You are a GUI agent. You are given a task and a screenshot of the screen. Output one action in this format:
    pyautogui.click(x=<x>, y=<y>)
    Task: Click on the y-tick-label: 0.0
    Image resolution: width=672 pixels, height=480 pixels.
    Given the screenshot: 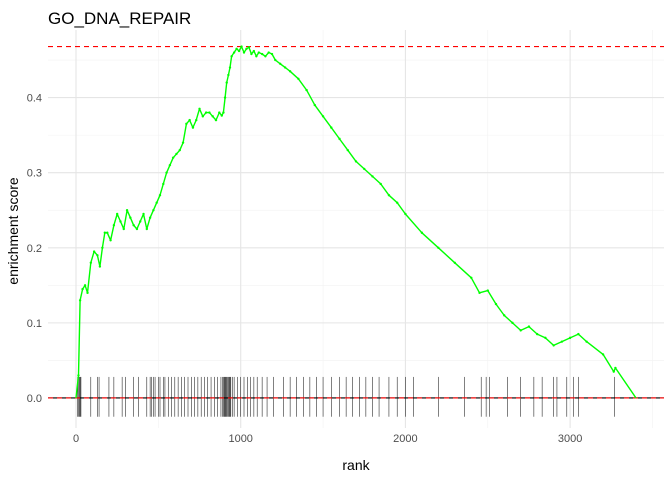 What is the action you would take?
    pyautogui.click(x=34, y=399)
    